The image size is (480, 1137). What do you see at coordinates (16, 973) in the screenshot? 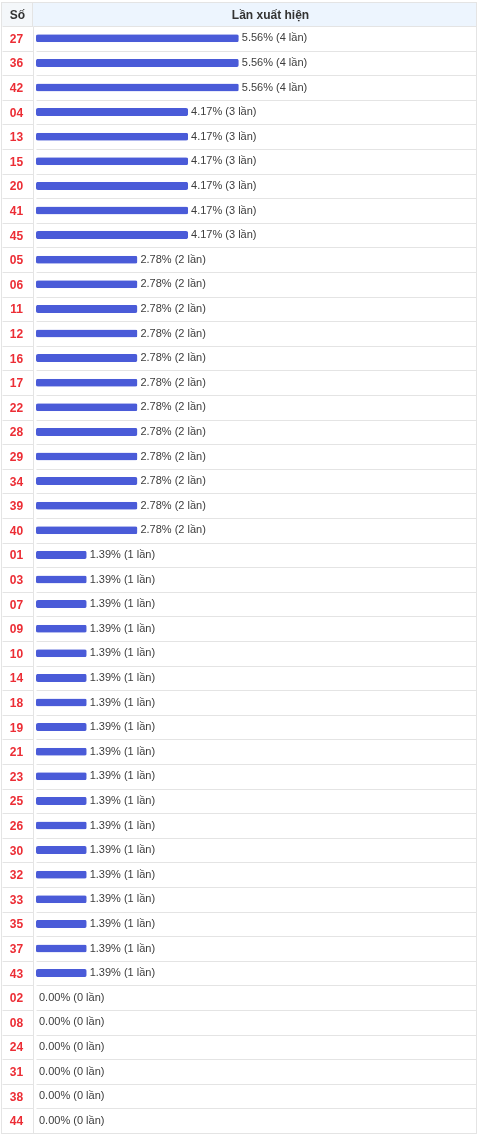
I see `y-tick-label: 43` at bounding box center [16, 973].